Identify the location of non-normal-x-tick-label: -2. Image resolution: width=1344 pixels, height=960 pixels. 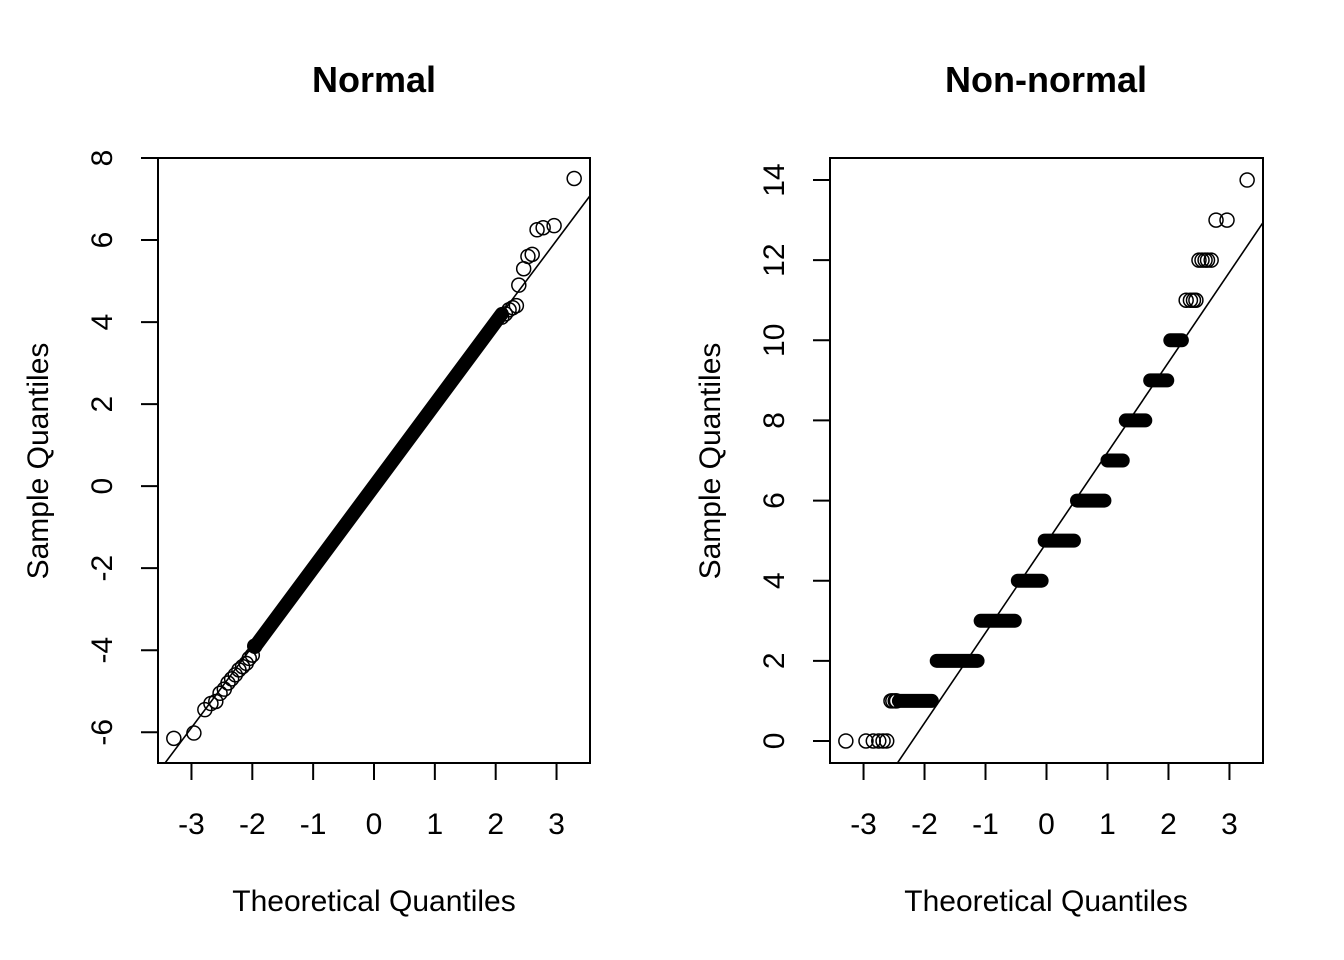
(924, 824).